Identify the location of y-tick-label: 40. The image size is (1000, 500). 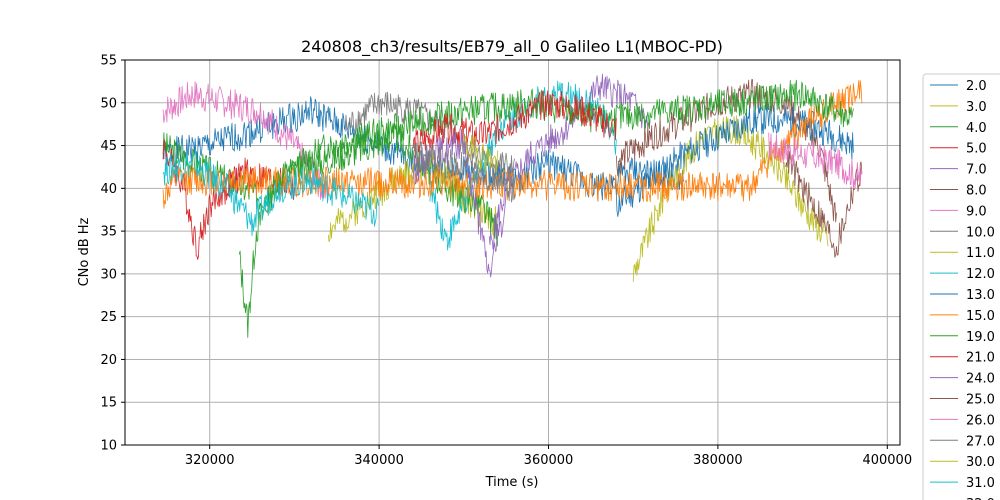
(108, 189).